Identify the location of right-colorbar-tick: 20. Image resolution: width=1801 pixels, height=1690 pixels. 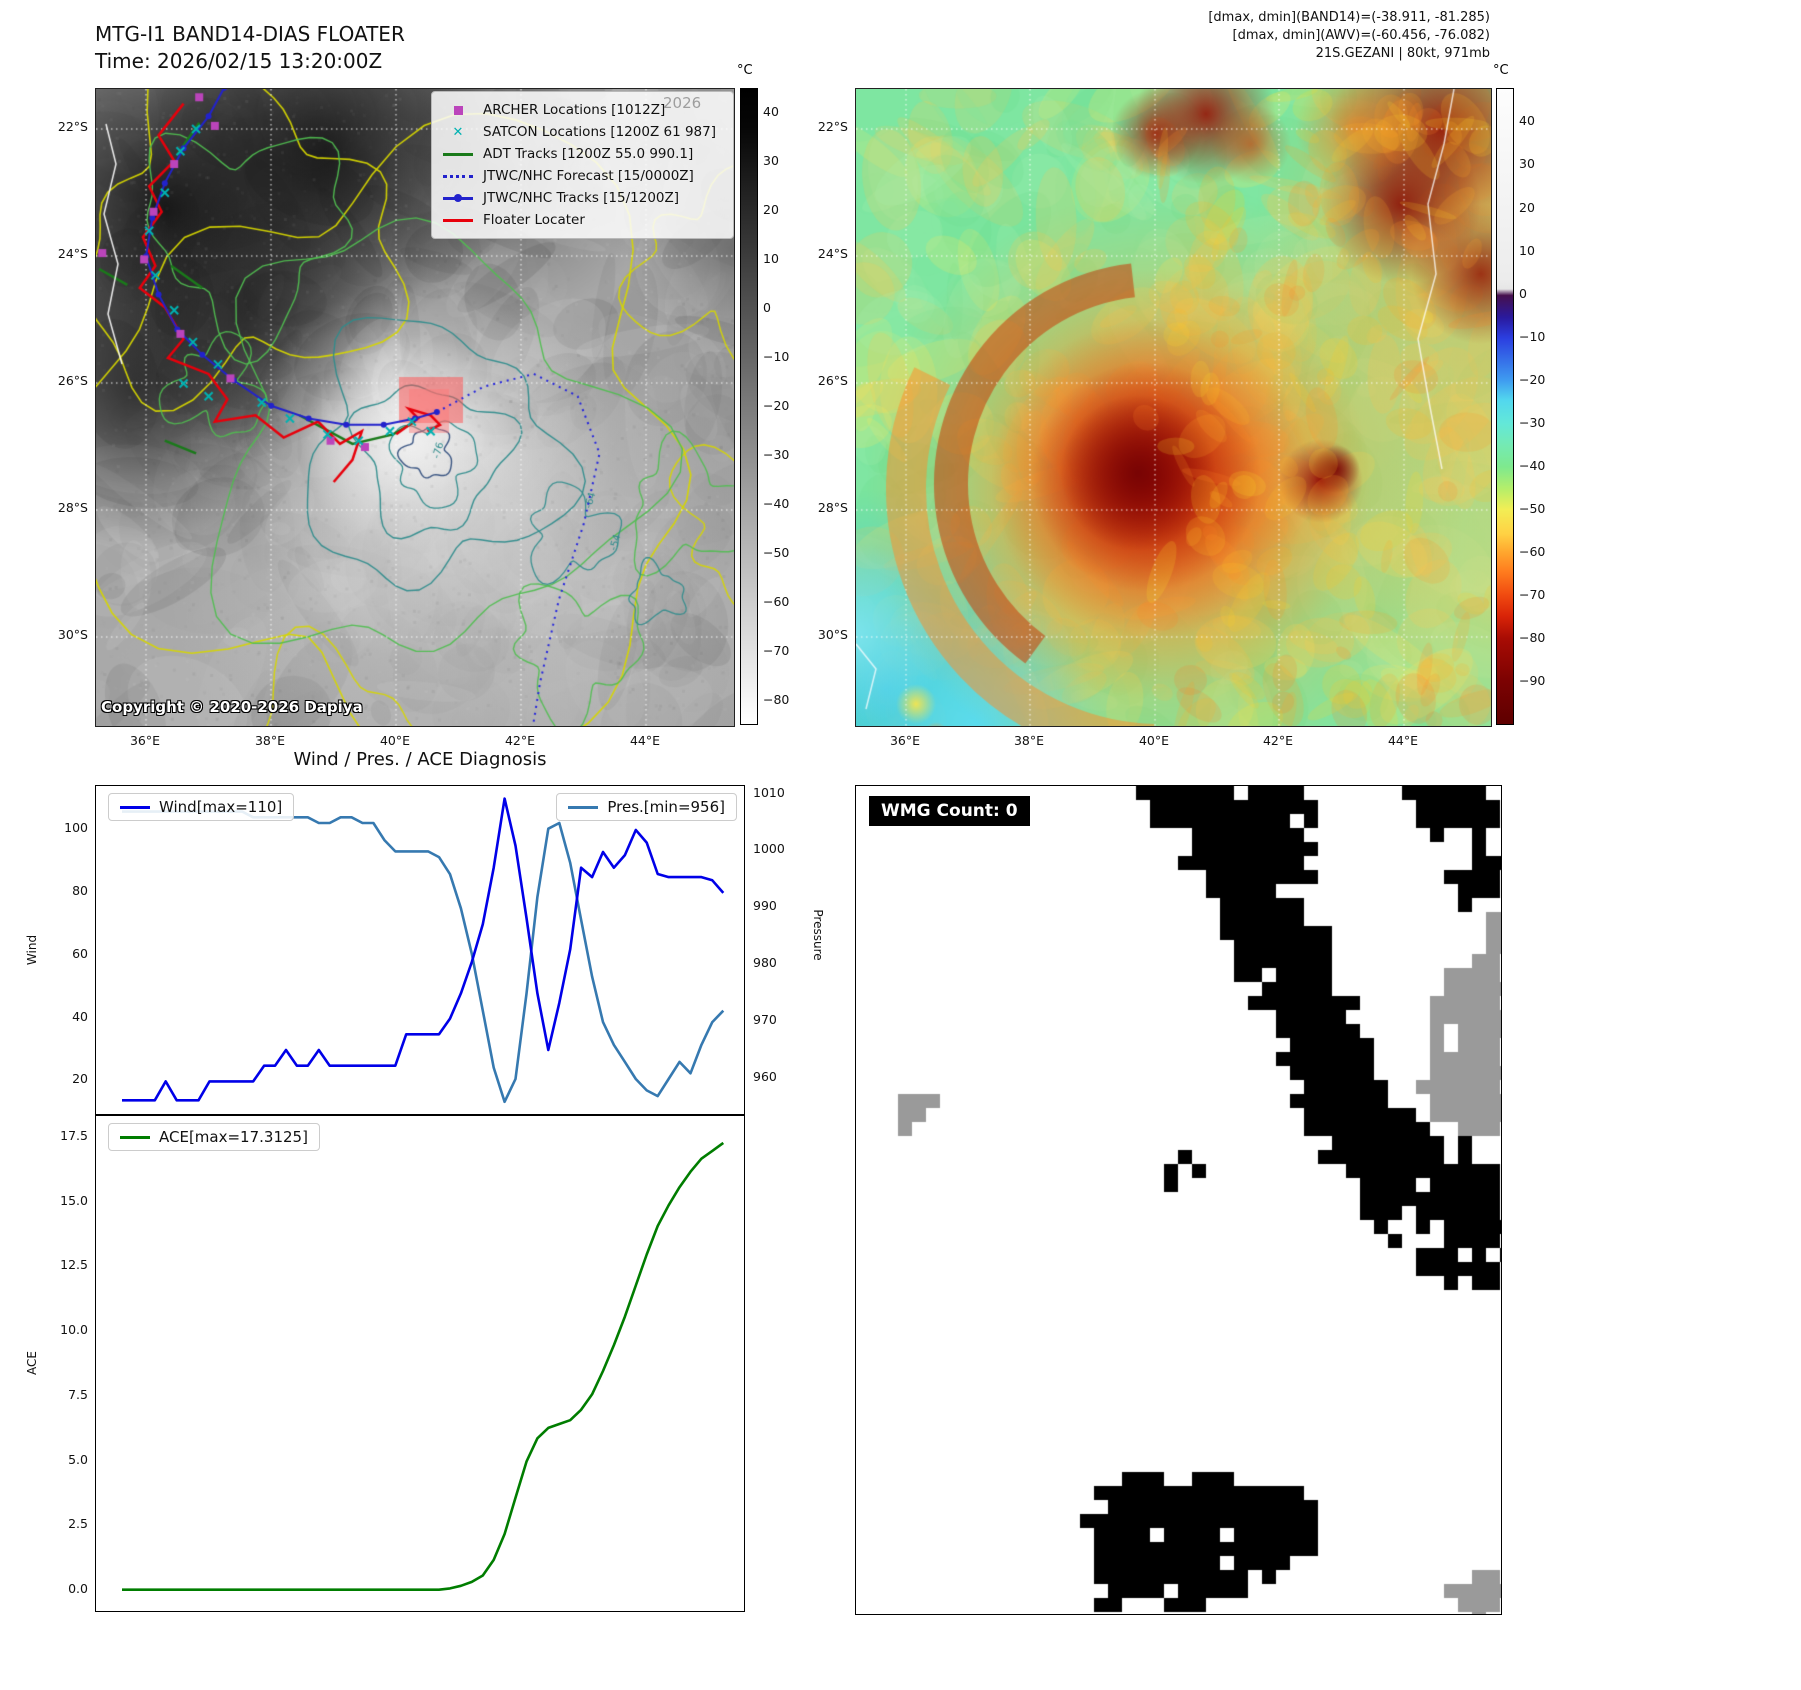
(1527, 207).